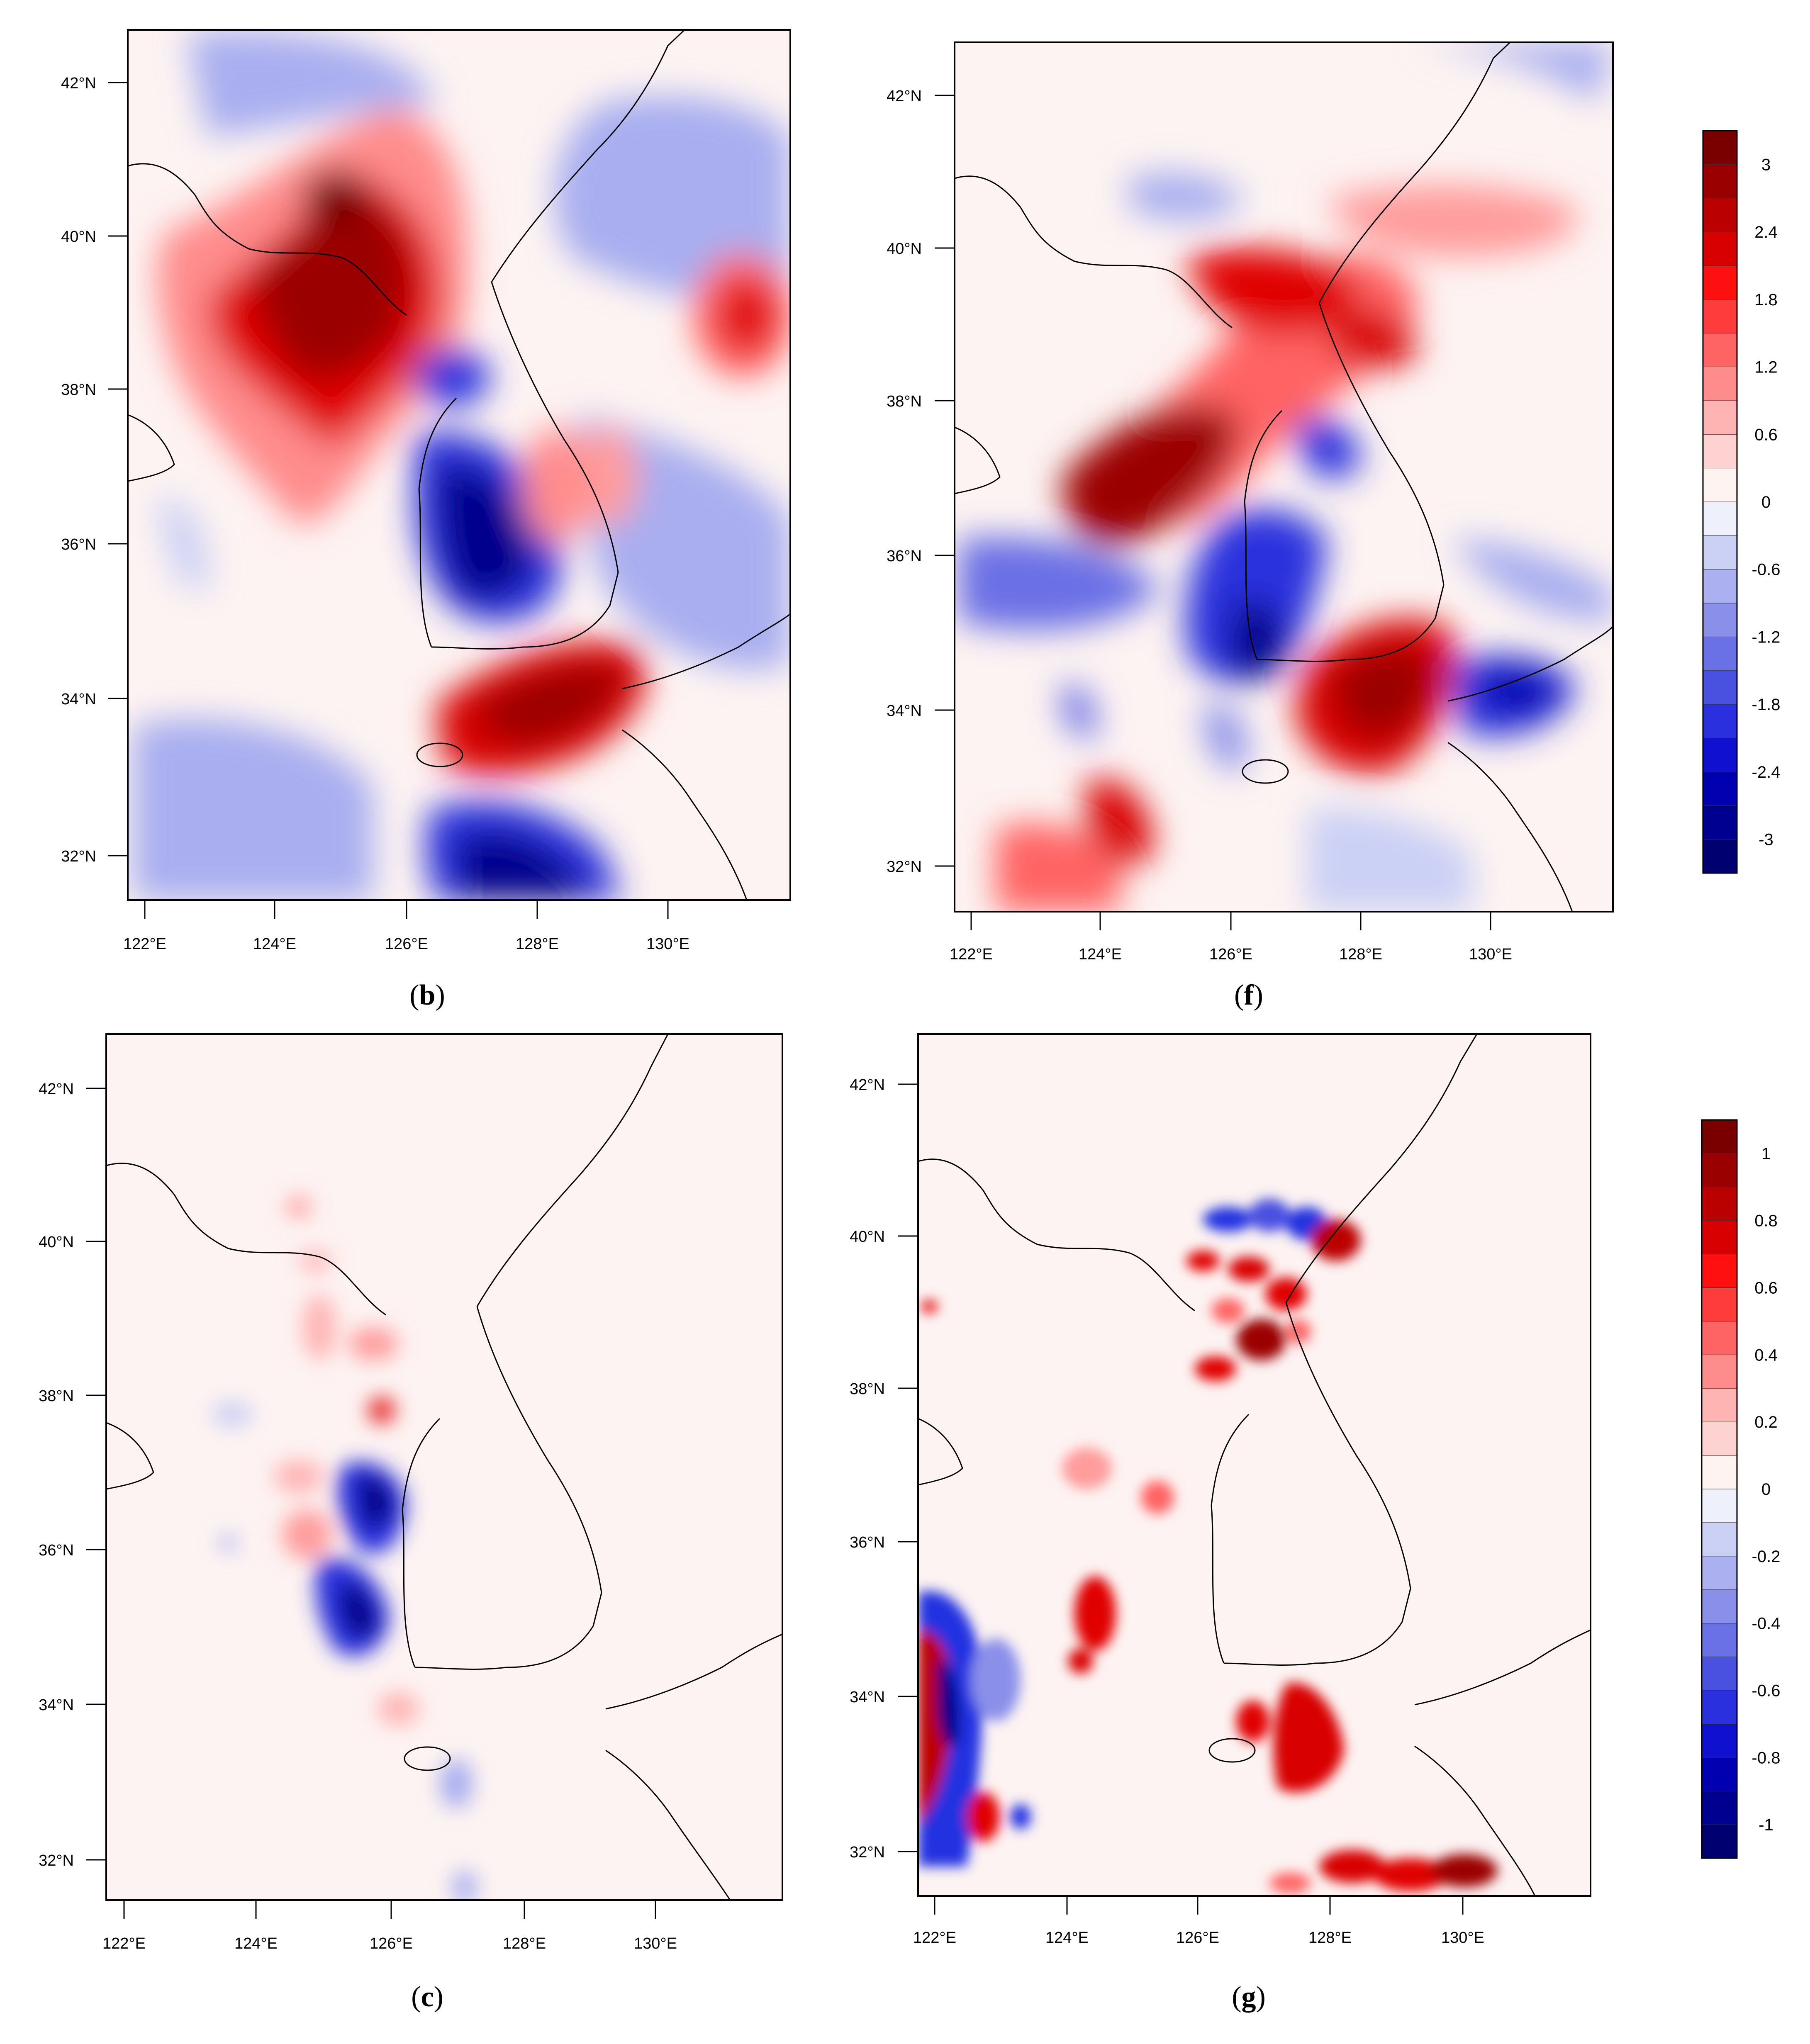  I want to click on panel-b-lat-axis: 42°N 40°N 38°N 36°N 34°N 32°N, so click(94, 470).